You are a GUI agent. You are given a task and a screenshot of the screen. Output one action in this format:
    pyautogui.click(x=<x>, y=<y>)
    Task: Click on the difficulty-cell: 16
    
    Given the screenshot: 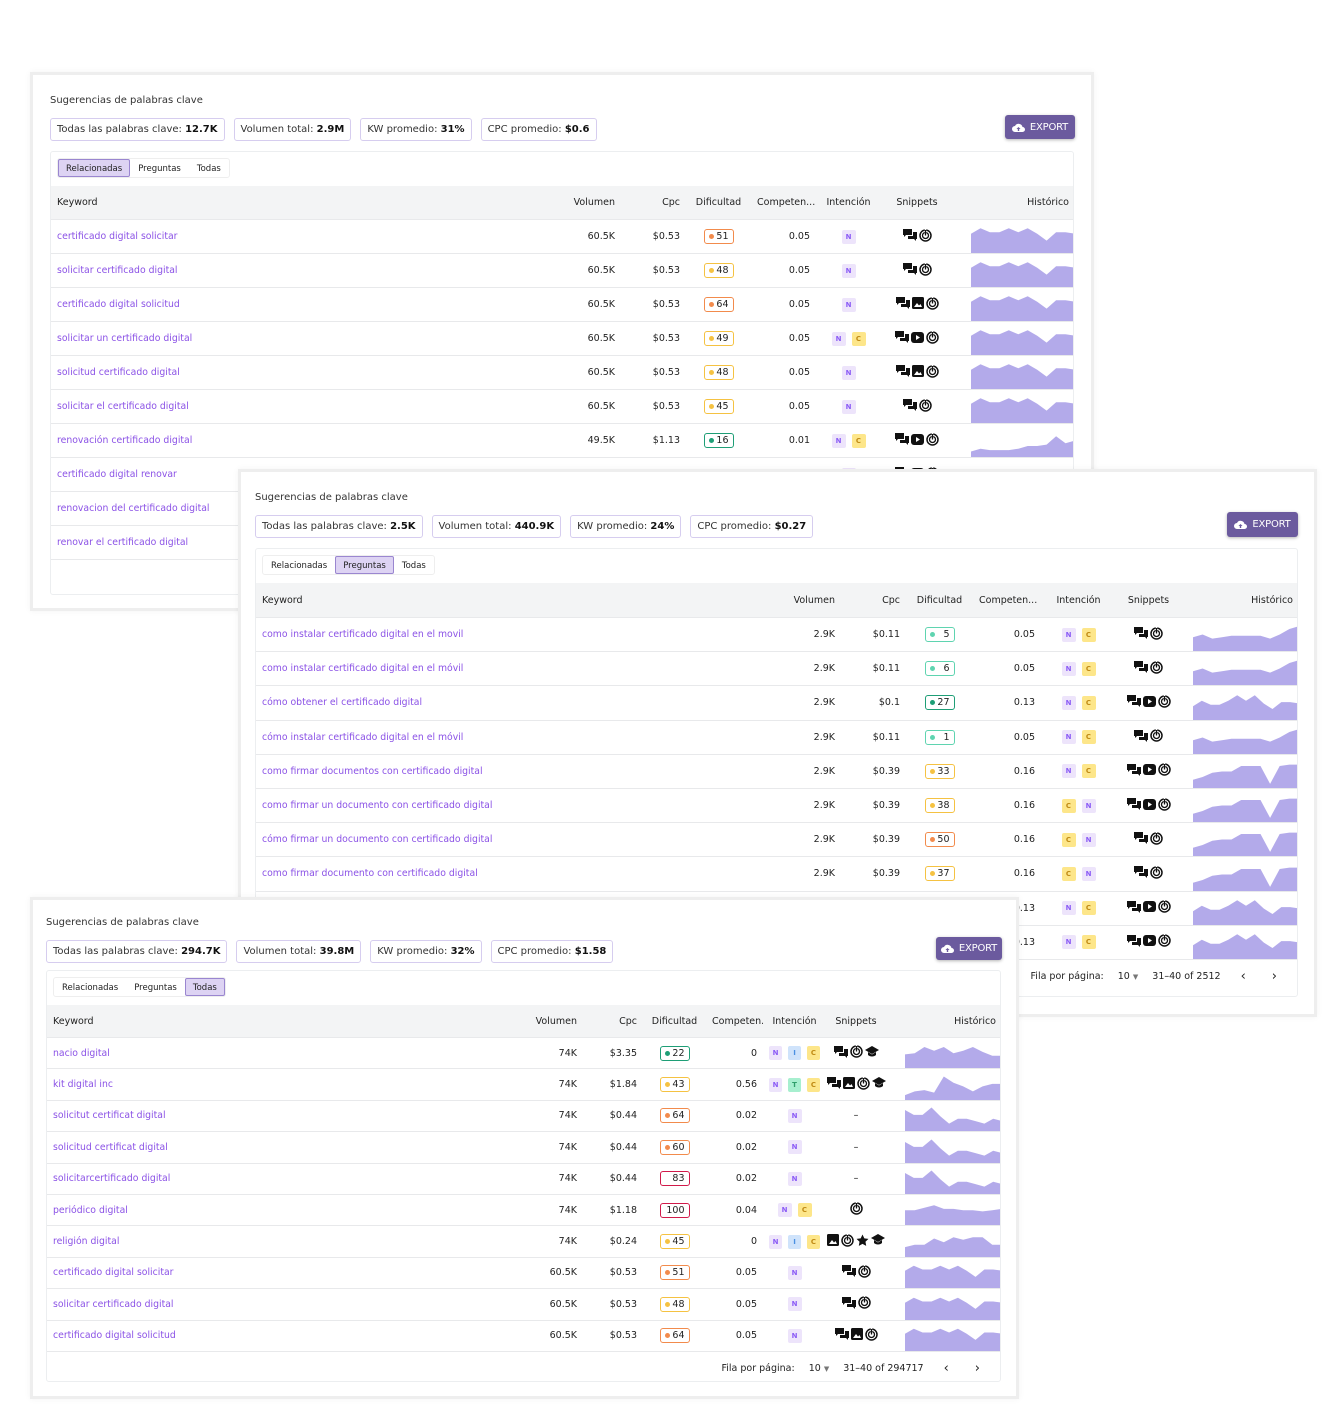 What is the action you would take?
    pyautogui.click(x=718, y=440)
    